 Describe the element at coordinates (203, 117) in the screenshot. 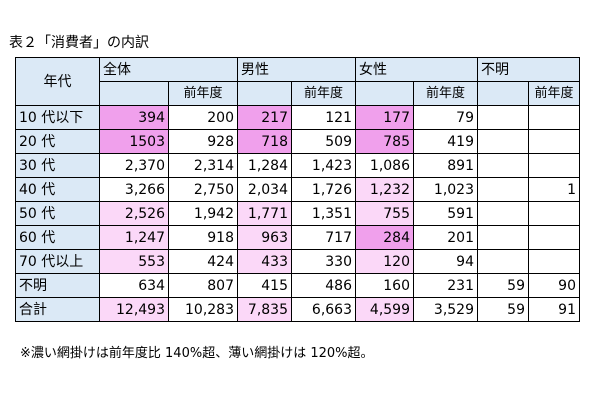

I see `table-cell: 200` at that location.